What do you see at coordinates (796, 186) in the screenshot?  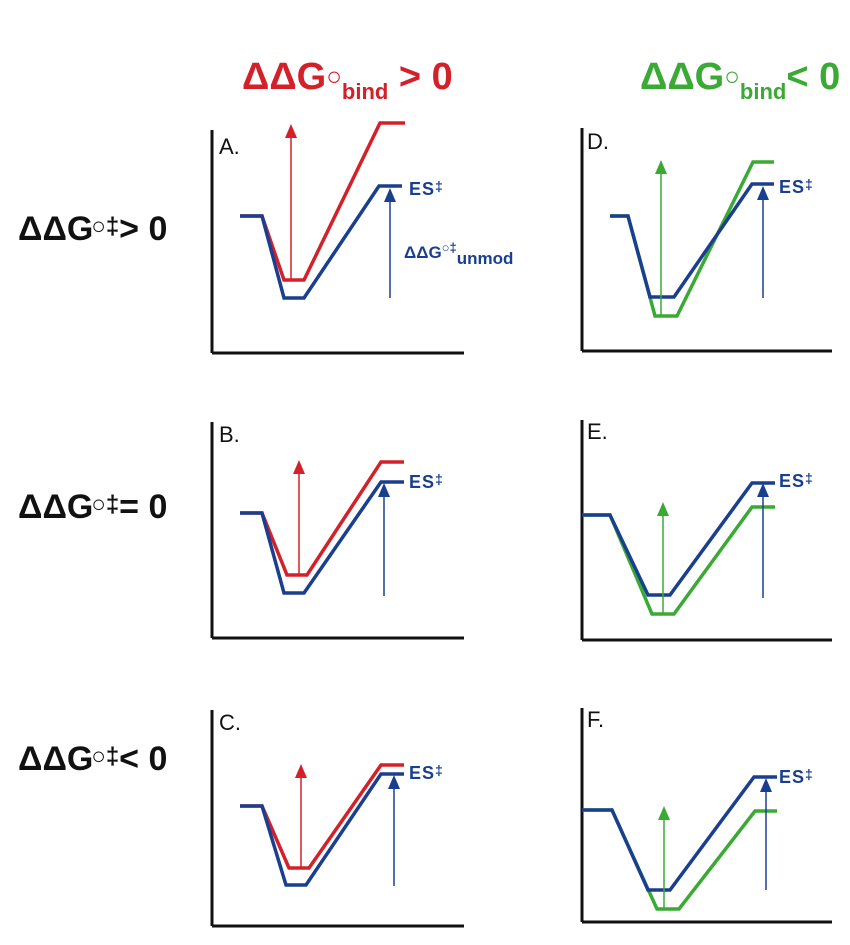 I see `es-label-d: ES‡` at bounding box center [796, 186].